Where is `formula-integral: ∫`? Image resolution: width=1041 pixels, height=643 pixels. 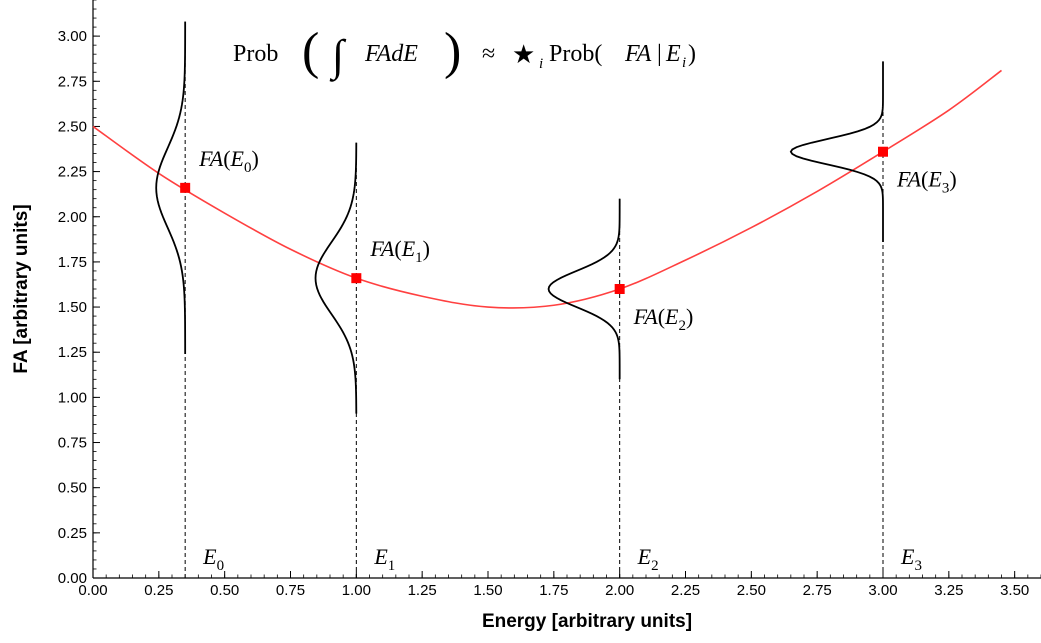 formula-integral: ∫ is located at coordinates (338, 56).